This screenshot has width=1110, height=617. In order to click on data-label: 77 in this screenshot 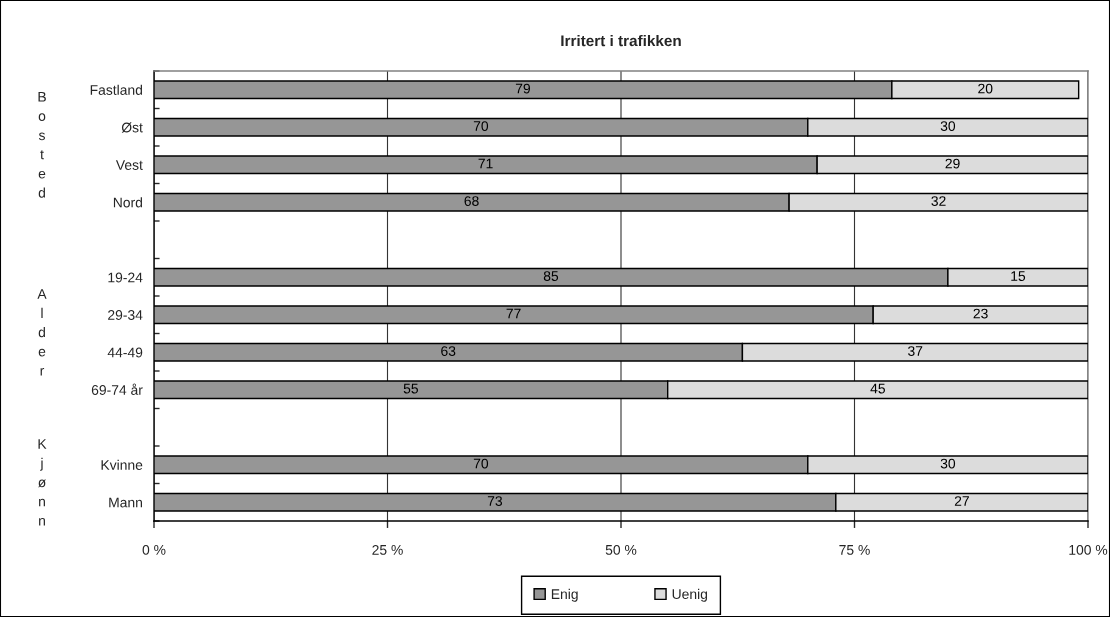, I will do `click(513, 313)`.